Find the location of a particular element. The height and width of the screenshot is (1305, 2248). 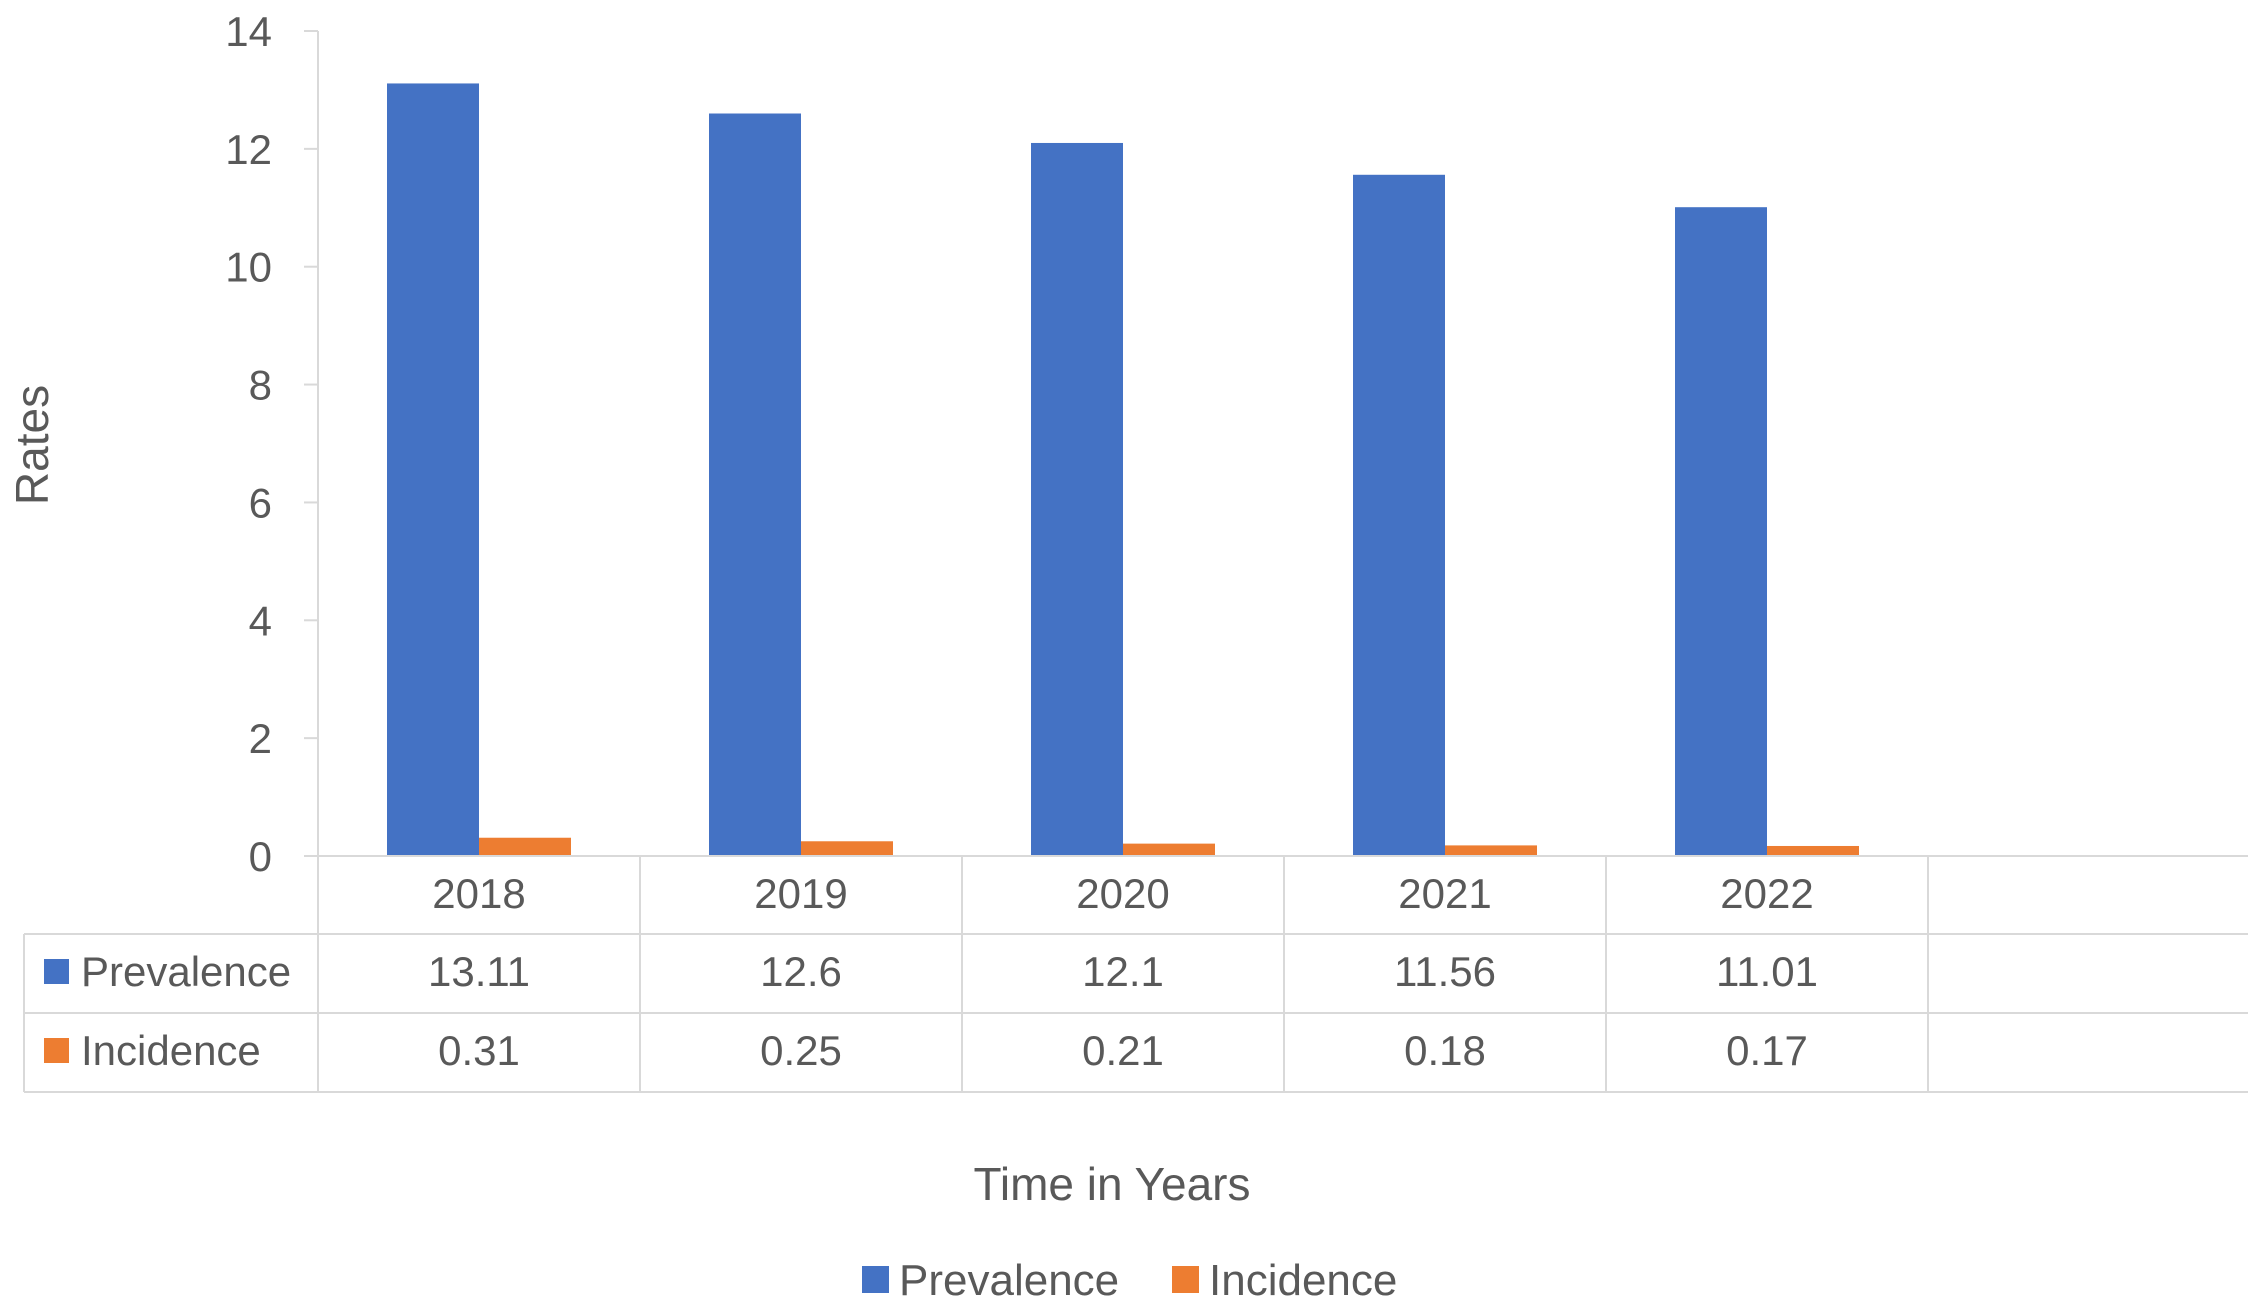

x-category-label: 2022 is located at coordinates (1766, 893).